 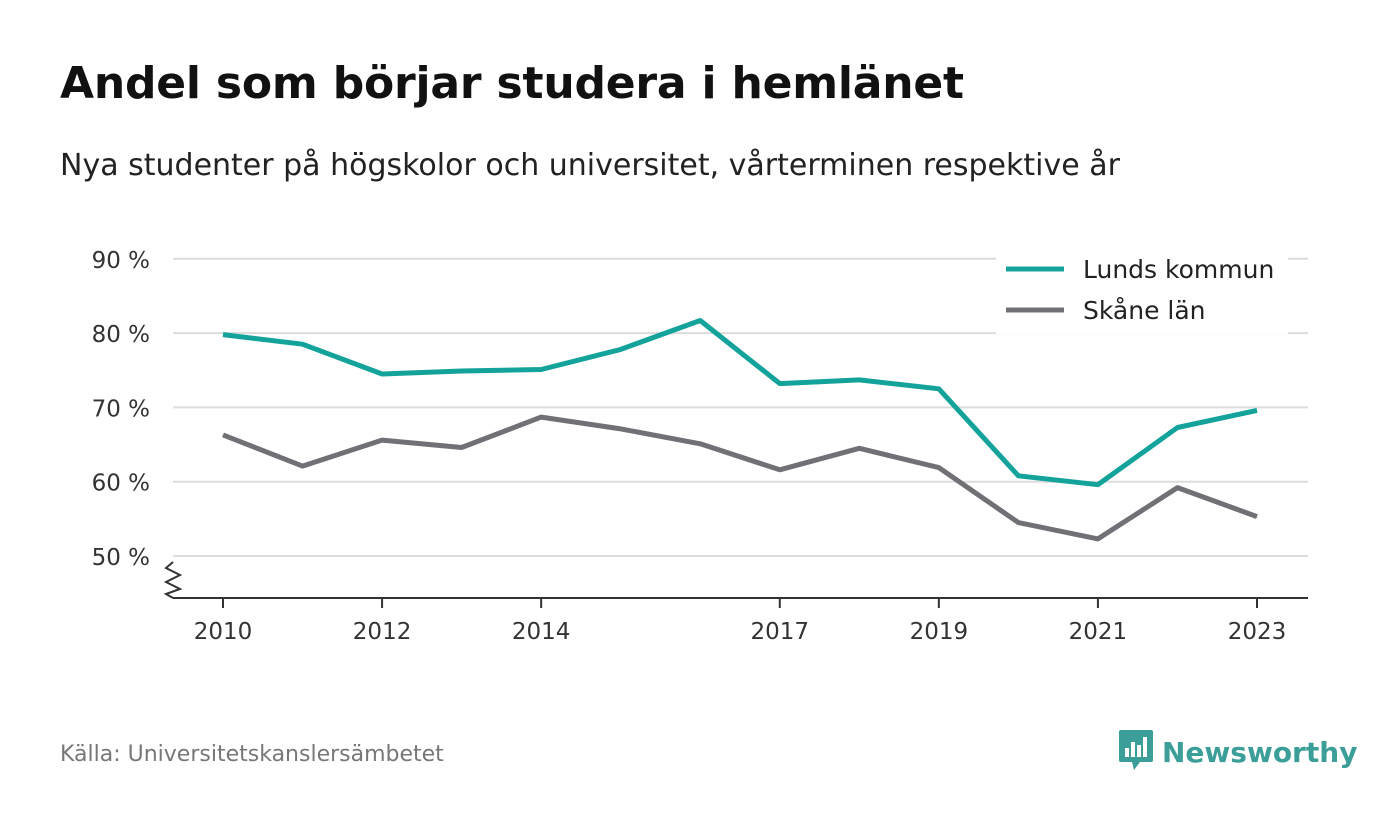 What do you see at coordinates (173, 580) in the screenshot?
I see `axis-break-icon` at bounding box center [173, 580].